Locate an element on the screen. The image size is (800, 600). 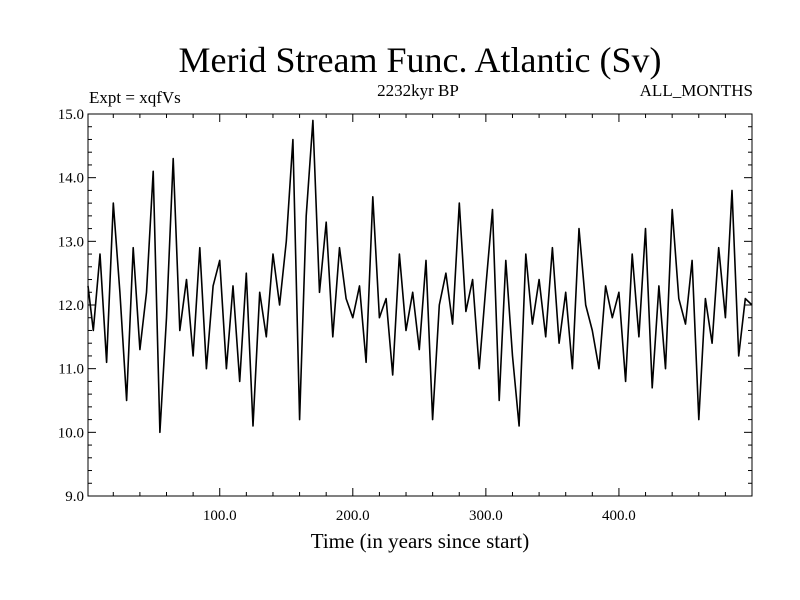
x-tick-label: 100.0 is located at coordinates (220, 516).